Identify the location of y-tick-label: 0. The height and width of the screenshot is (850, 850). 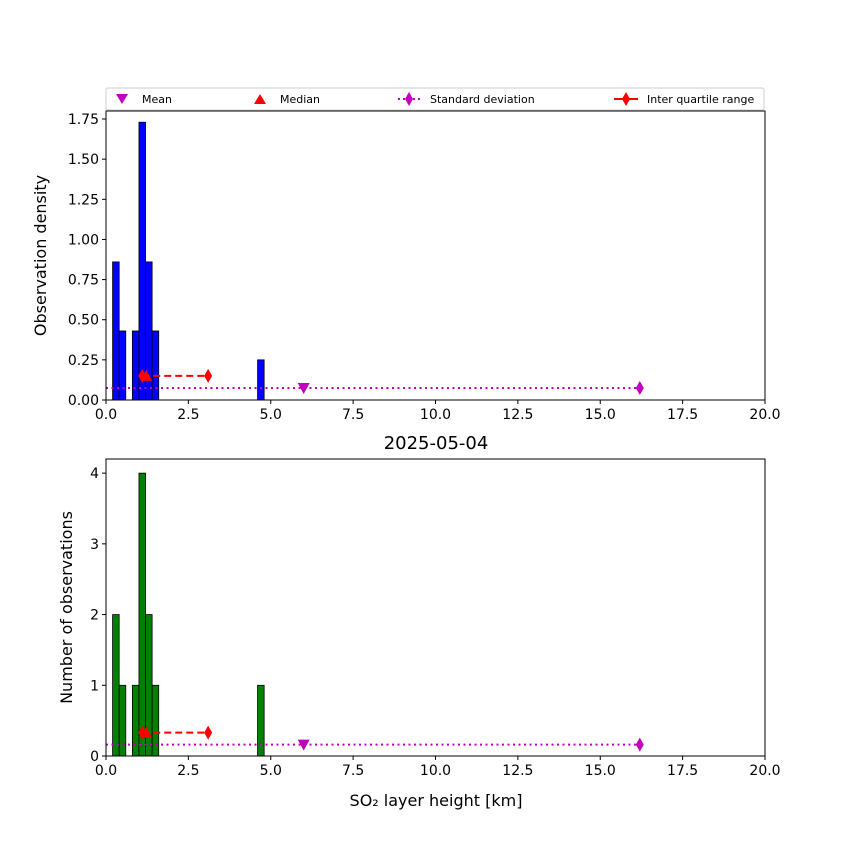
(94, 757).